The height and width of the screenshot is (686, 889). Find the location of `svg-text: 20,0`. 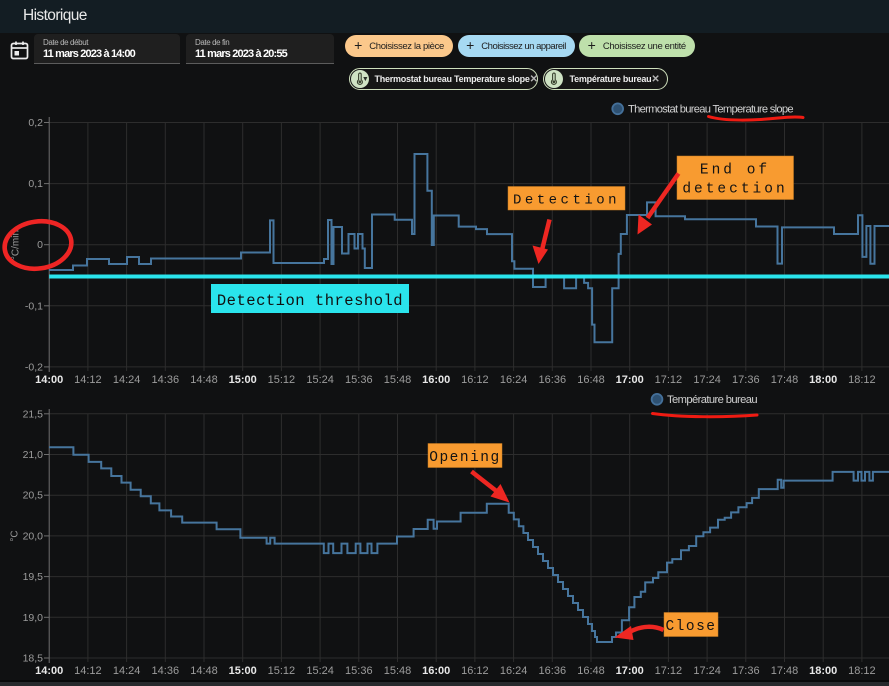

svg-text: 20,0 is located at coordinates (33, 536).